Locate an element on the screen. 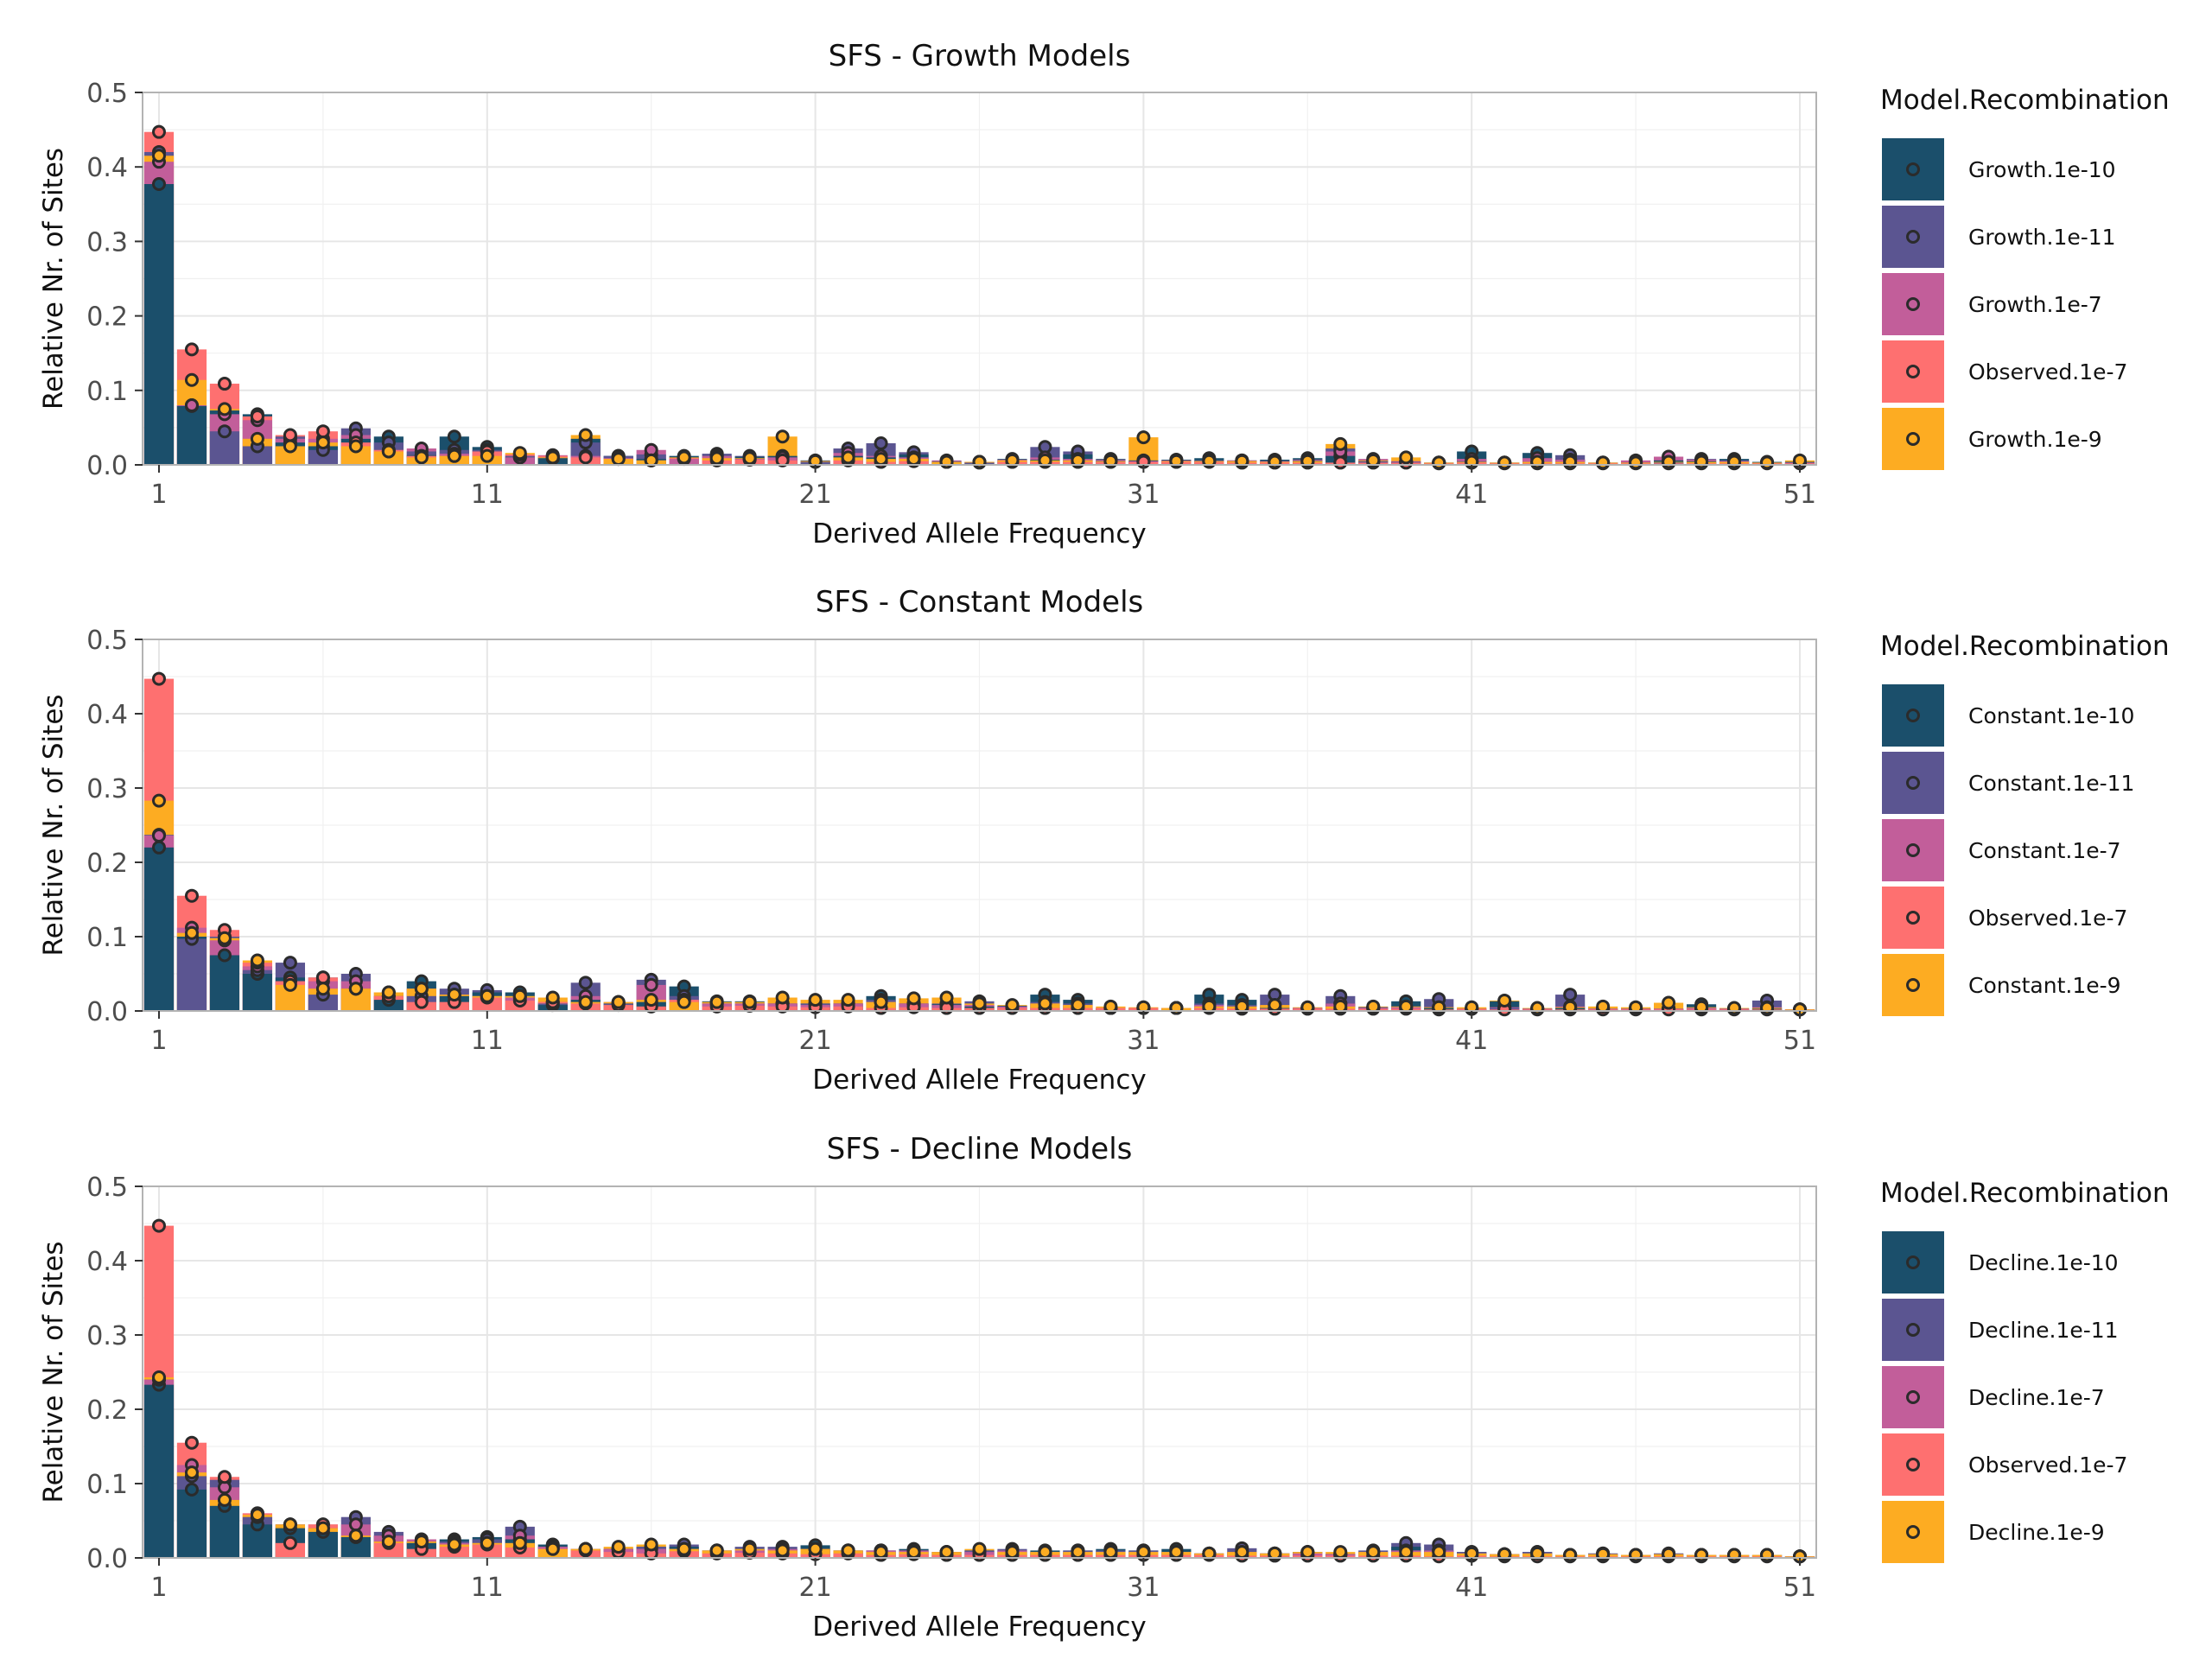  legend-item: Decline.1e-10 is located at coordinates (2000, 1262).